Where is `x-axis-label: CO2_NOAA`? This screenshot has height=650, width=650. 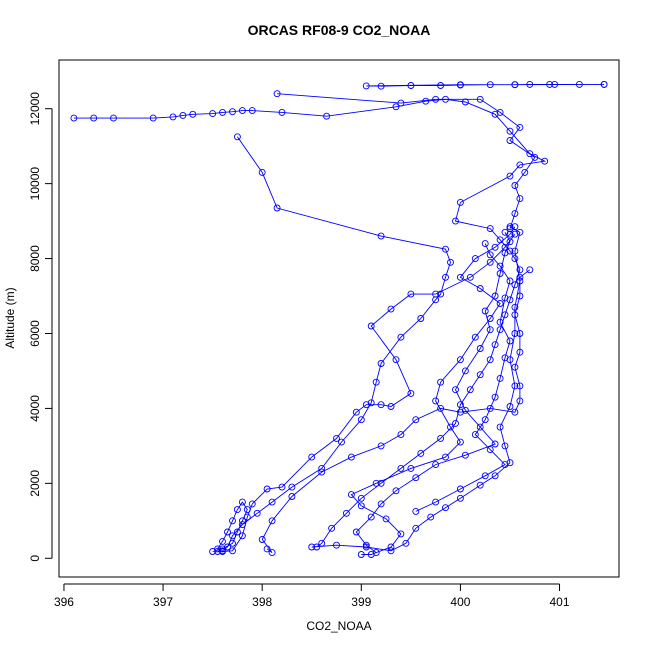 x-axis-label: CO2_NOAA is located at coordinates (338, 626).